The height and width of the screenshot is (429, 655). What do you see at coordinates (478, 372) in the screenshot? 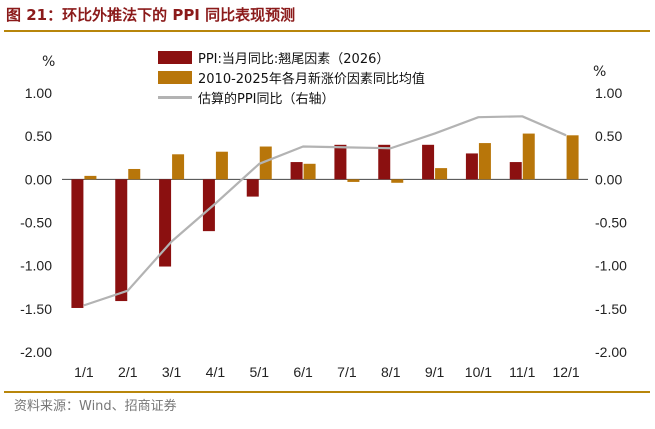
I see `x-tick-label: 10/1` at bounding box center [478, 372].